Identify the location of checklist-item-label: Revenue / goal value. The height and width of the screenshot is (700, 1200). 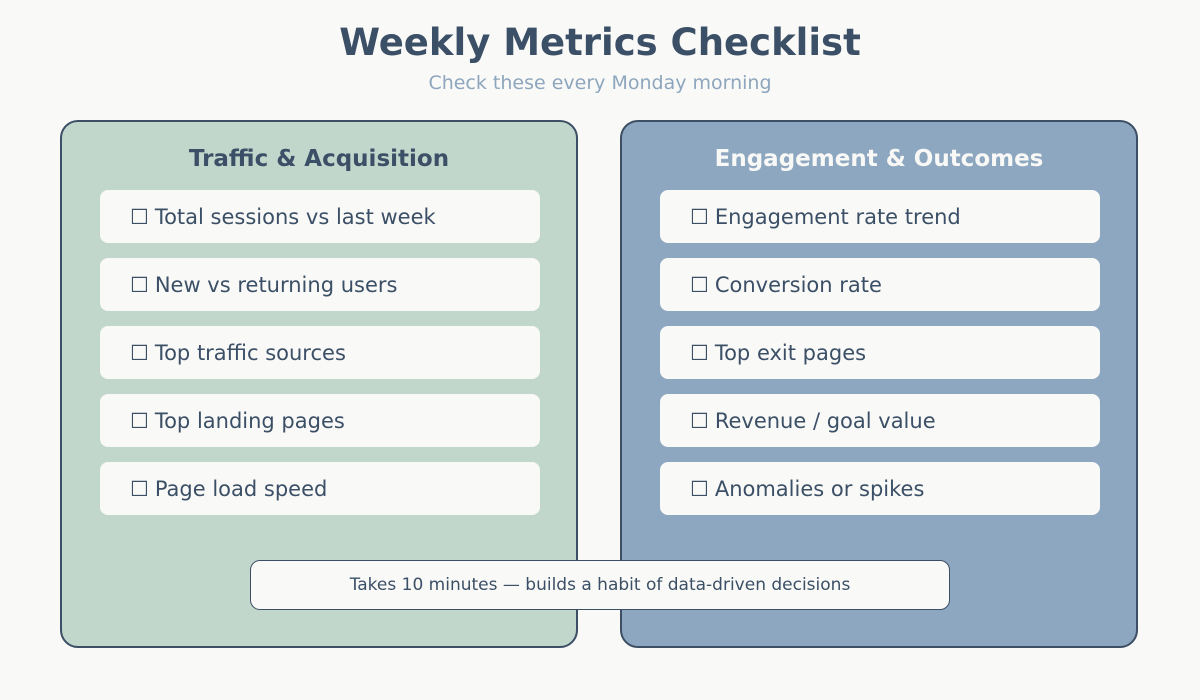
(825, 420).